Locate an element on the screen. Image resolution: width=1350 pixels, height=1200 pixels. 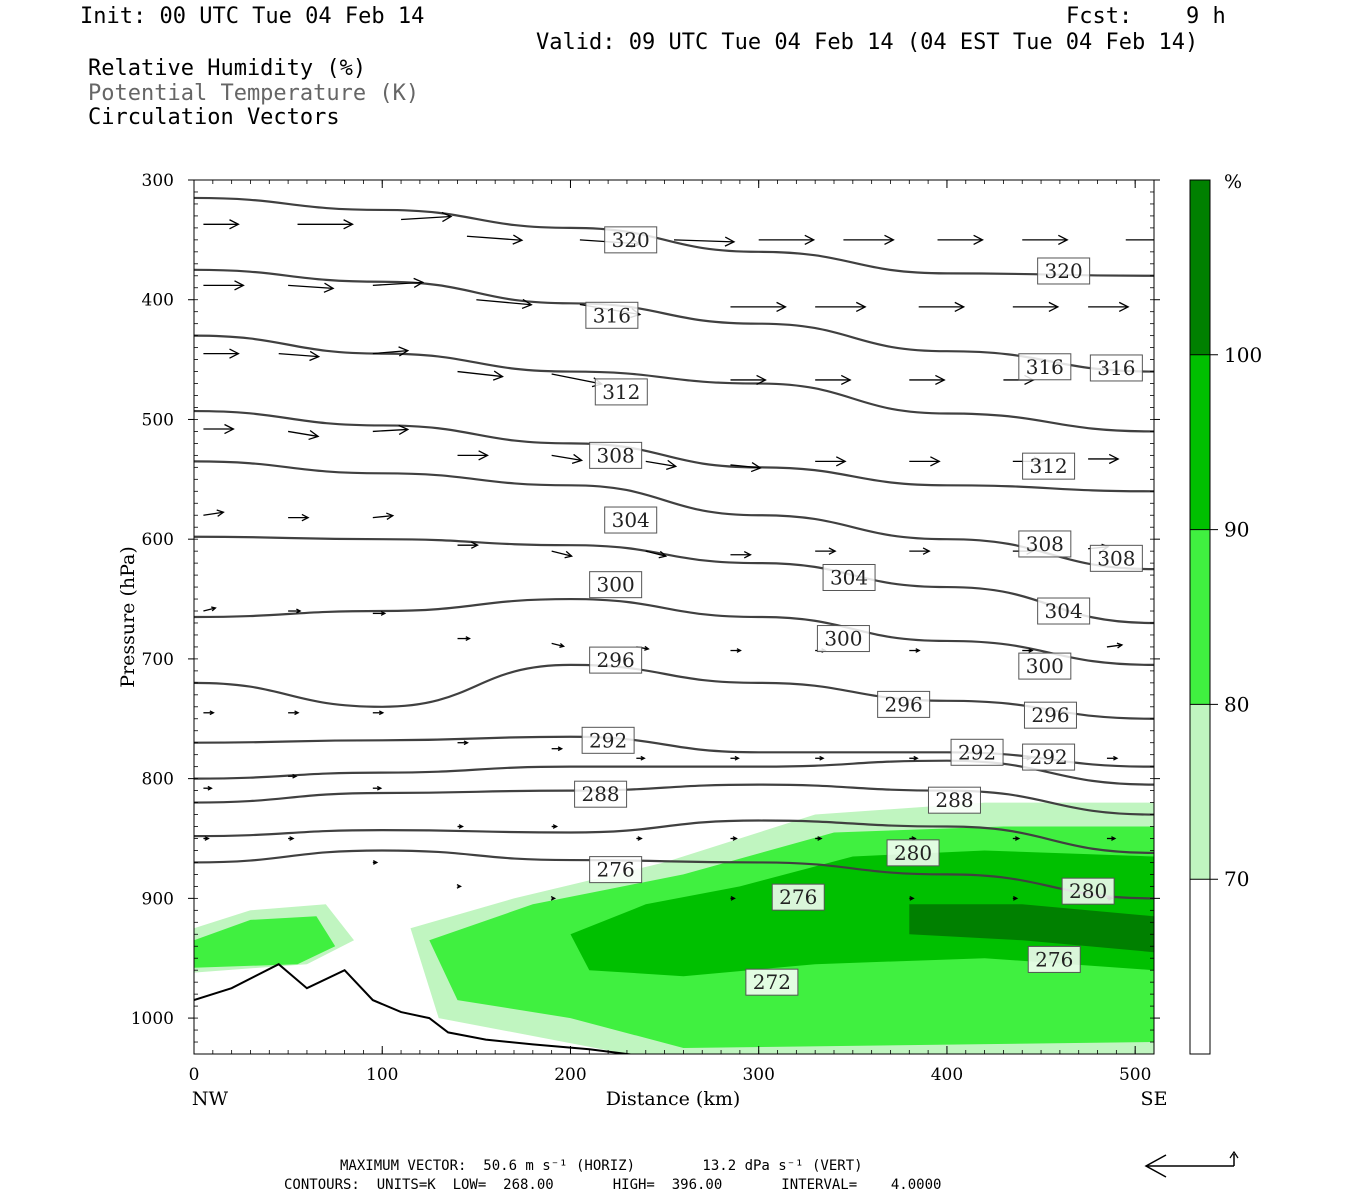
x-end-right: SE is located at coordinates (1154, 1099).